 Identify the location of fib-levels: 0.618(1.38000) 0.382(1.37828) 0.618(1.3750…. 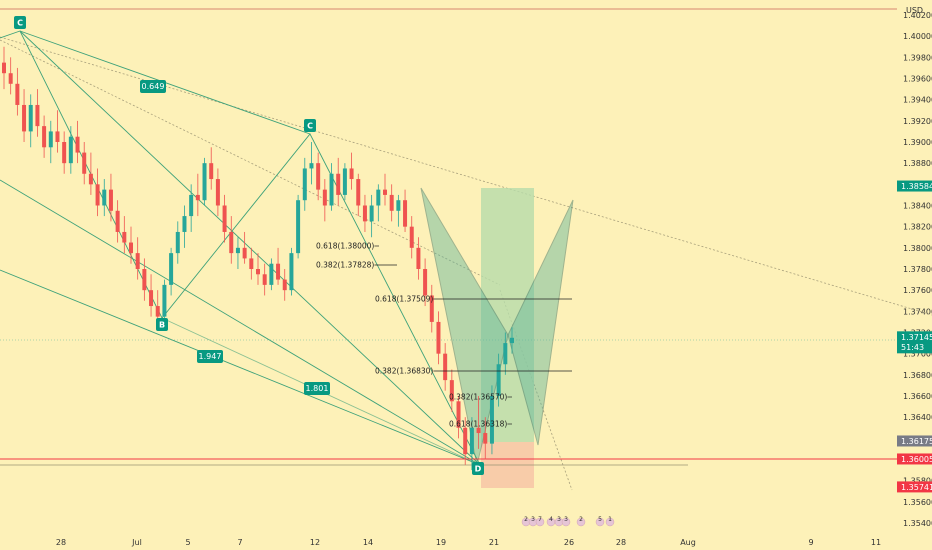
(444, 335).